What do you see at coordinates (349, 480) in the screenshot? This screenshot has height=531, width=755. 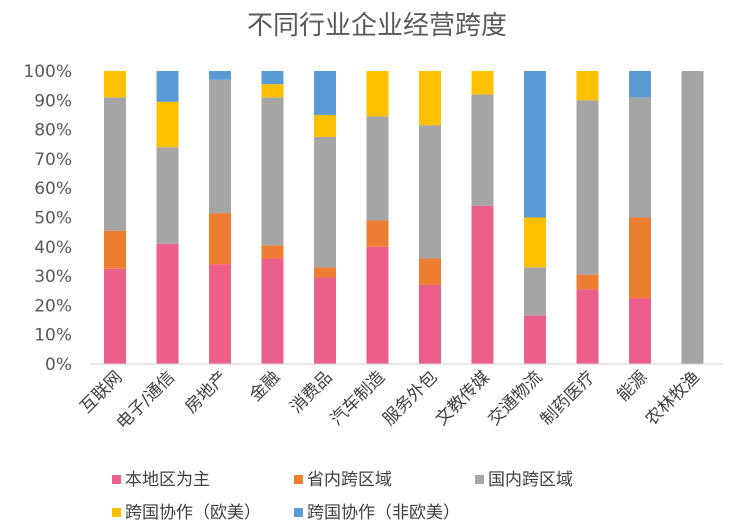 I see `legend-label: 省内跨区域` at bounding box center [349, 480].